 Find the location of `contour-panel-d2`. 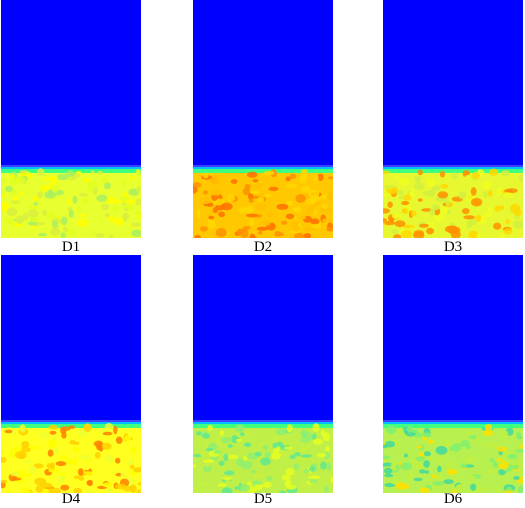

contour-panel-d2 is located at coordinates (263, 119).